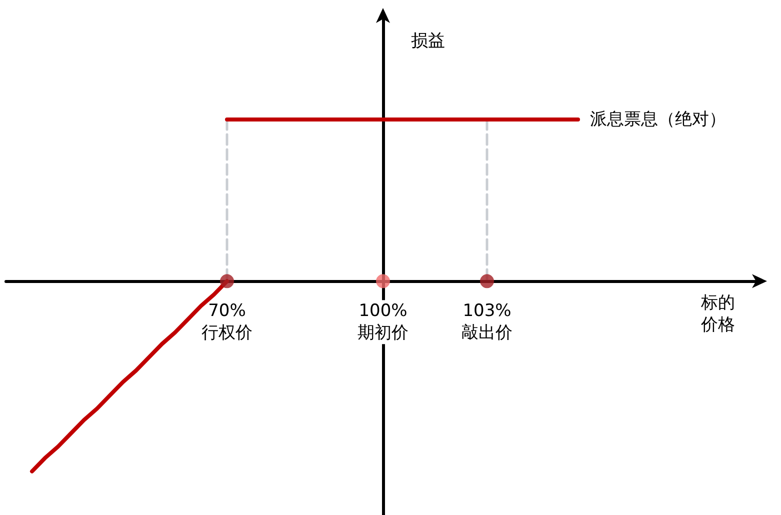 This screenshot has width=781, height=515. What do you see at coordinates (658, 120) in the screenshot?
I see `series-label: 派息票息（绝对）` at bounding box center [658, 120].